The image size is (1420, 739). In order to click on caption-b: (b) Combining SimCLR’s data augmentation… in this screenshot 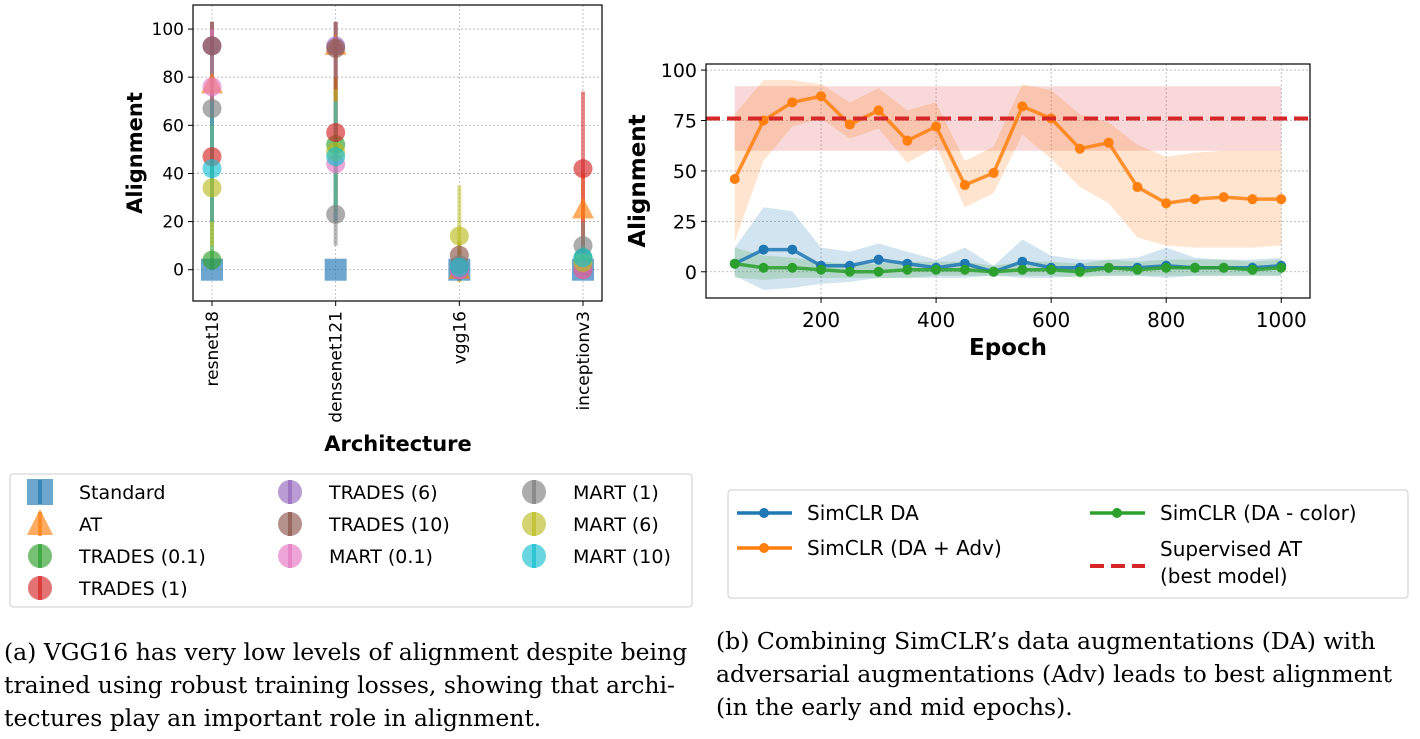, I will do `click(1068, 674)`.